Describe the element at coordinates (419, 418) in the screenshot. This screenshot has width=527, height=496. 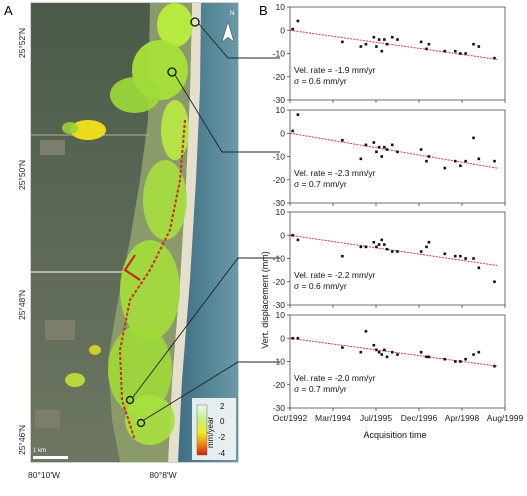
I see `x-tick-label: Dec/1996` at that location.